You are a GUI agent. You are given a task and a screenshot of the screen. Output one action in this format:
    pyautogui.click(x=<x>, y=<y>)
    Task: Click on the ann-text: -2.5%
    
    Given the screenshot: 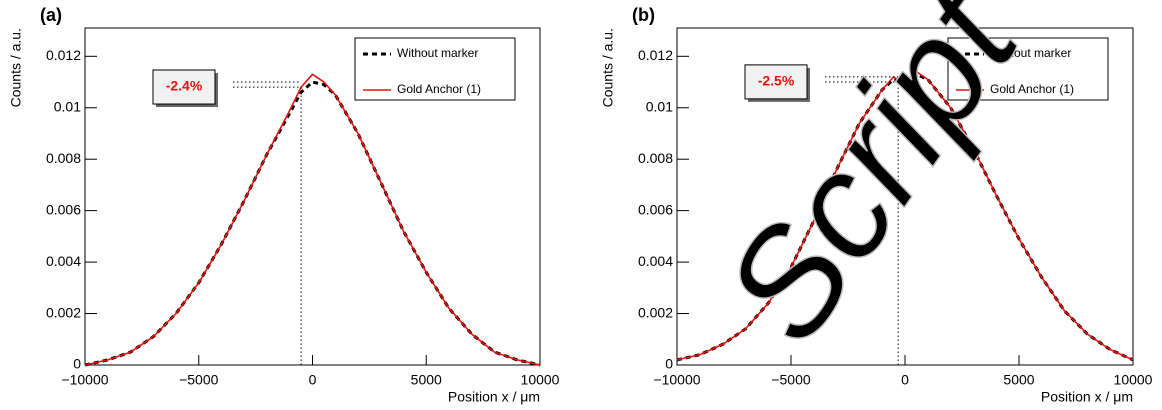 What is the action you would take?
    pyautogui.click(x=776, y=81)
    